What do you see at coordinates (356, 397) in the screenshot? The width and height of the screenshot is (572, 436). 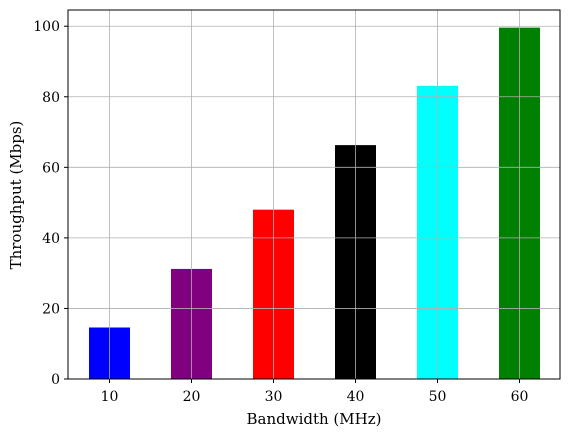 I see `x-tick-label: 40` at bounding box center [356, 397].